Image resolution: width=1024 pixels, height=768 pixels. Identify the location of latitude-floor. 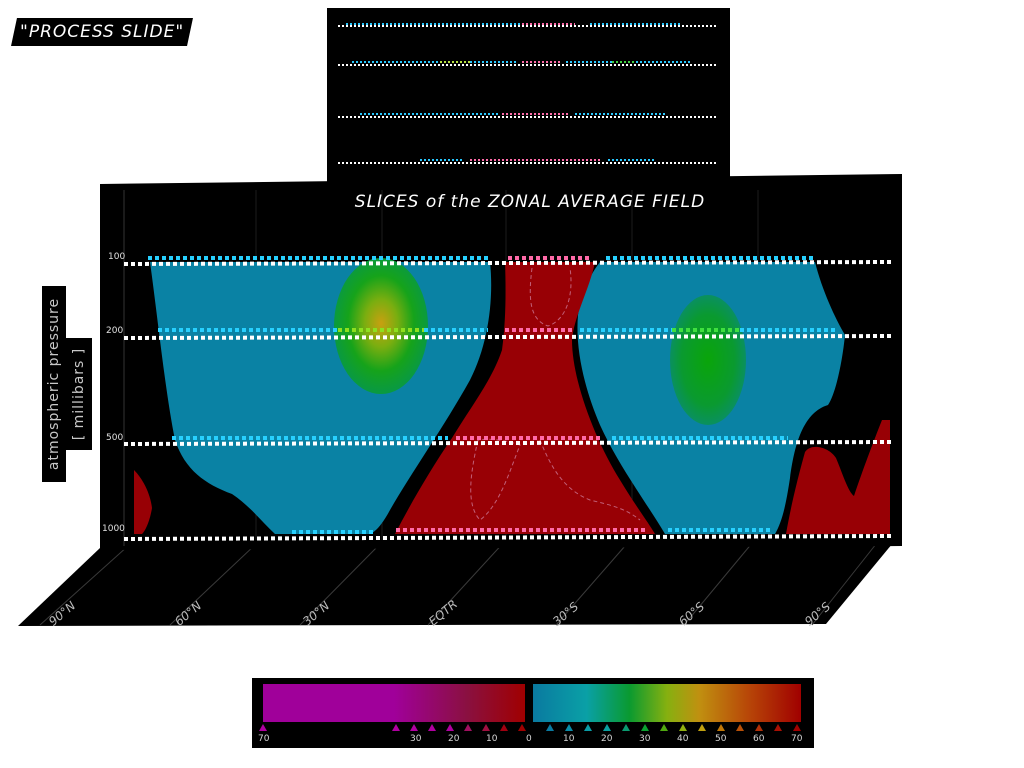
(460, 579).